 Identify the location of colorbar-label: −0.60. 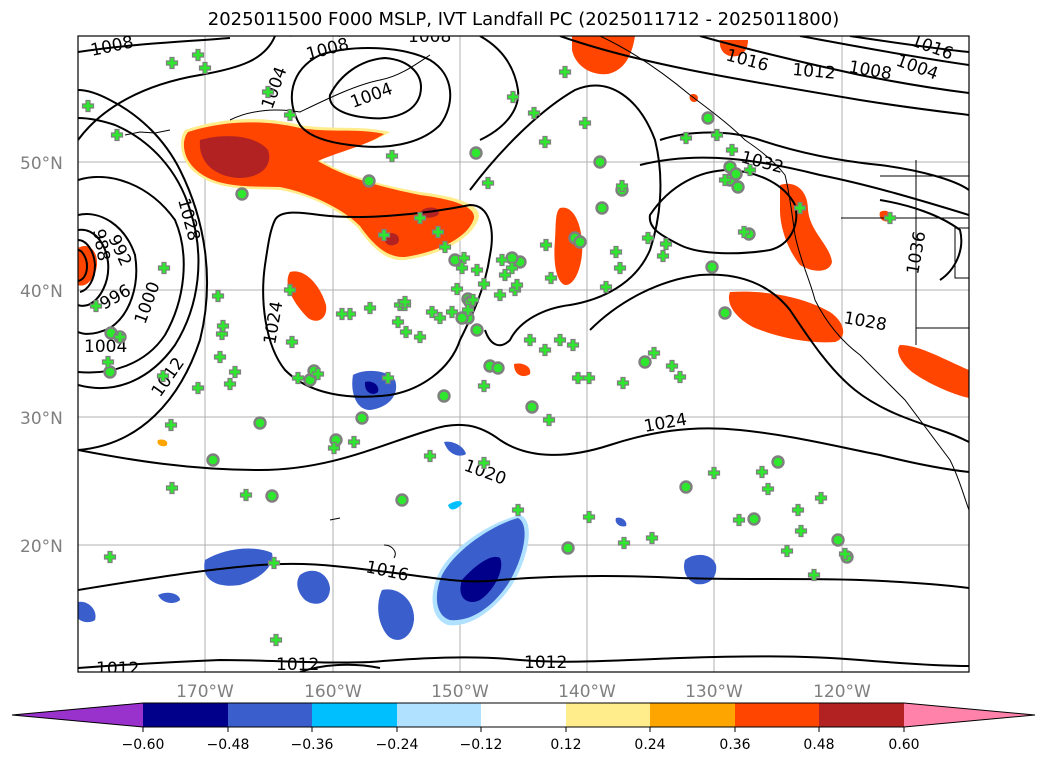
(143, 745).